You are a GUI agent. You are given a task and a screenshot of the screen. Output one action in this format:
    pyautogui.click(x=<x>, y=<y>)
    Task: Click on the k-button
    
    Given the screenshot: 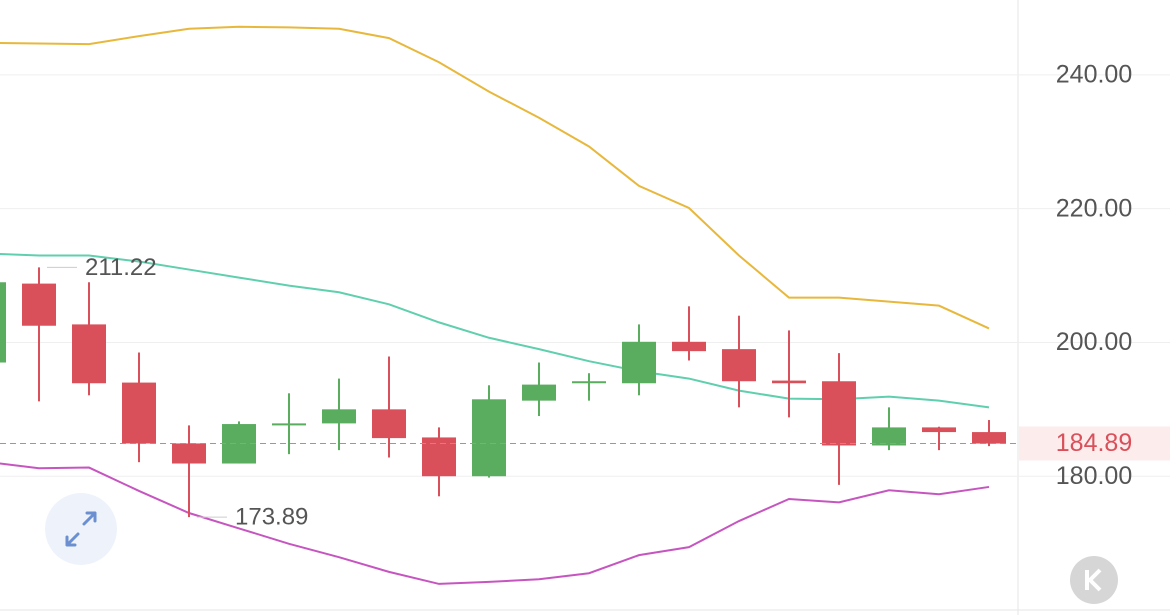 What is the action you would take?
    pyautogui.click(x=1094, y=580)
    